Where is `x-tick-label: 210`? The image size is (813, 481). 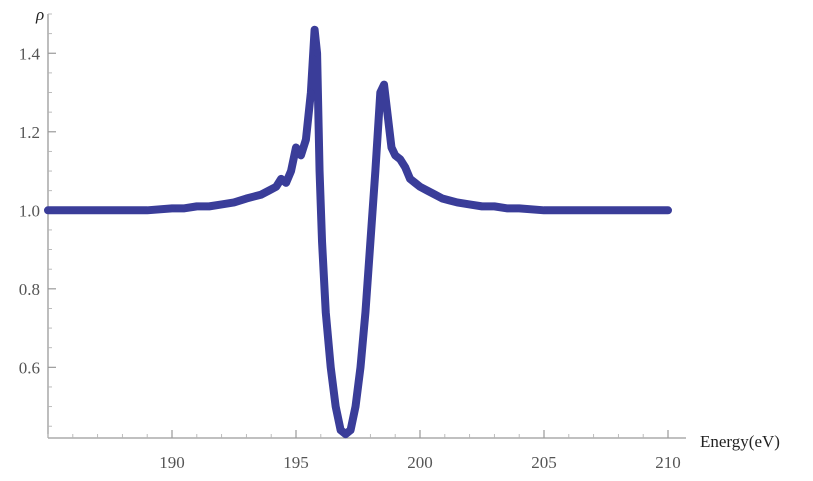 x-tick-label: 210 is located at coordinates (668, 462).